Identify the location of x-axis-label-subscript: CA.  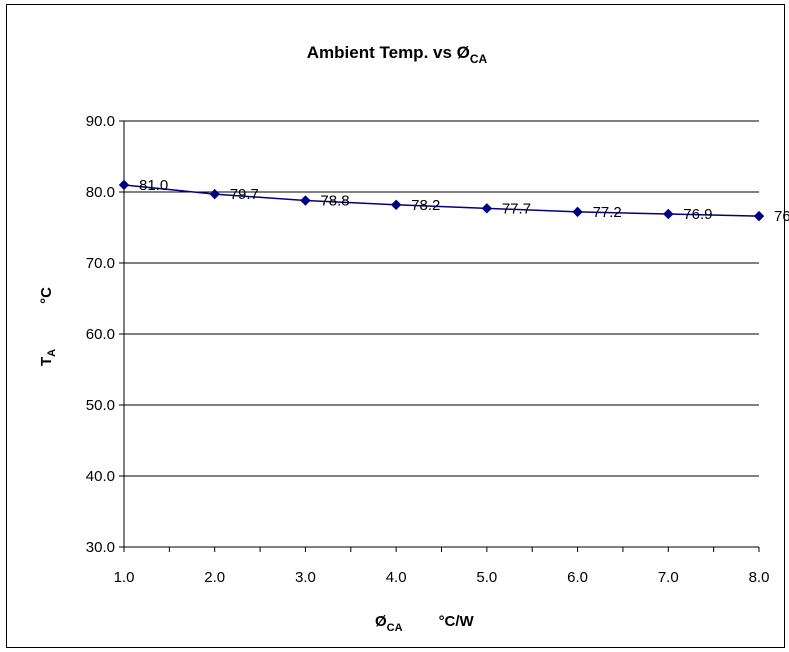
(395, 628).